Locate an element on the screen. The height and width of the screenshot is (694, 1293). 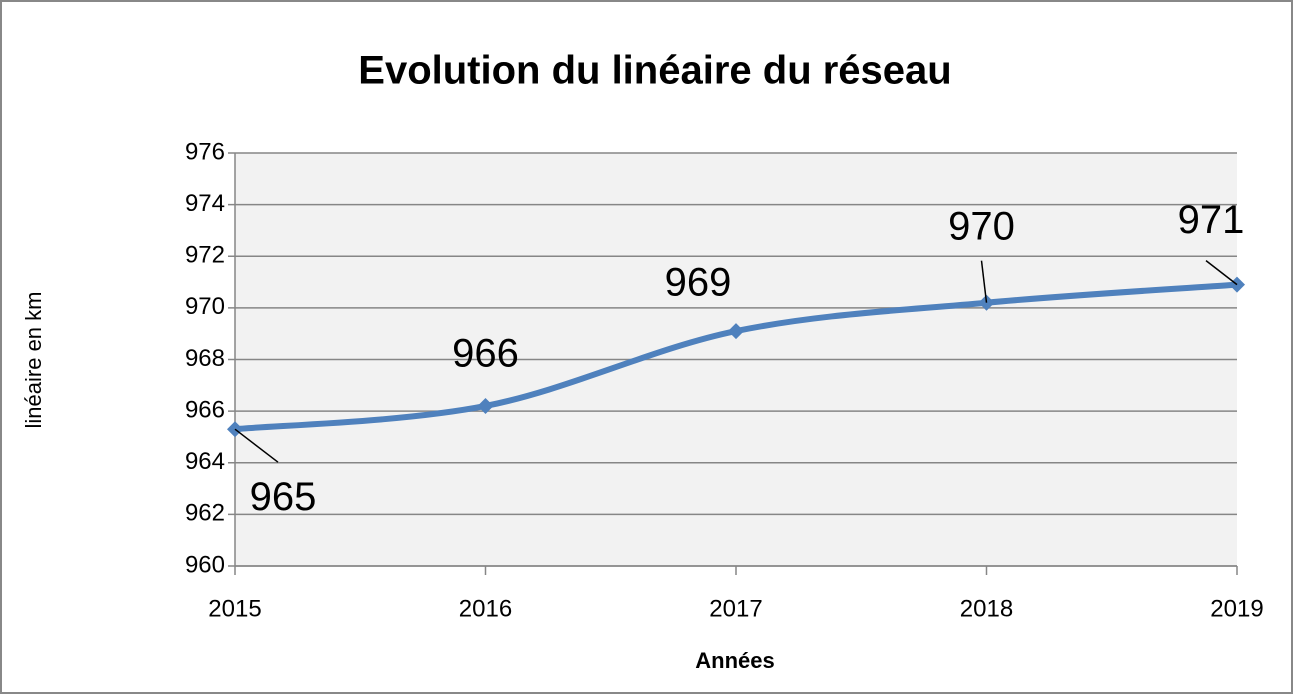
y-axis-label: linéaire en km is located at coordinates (33, 360).